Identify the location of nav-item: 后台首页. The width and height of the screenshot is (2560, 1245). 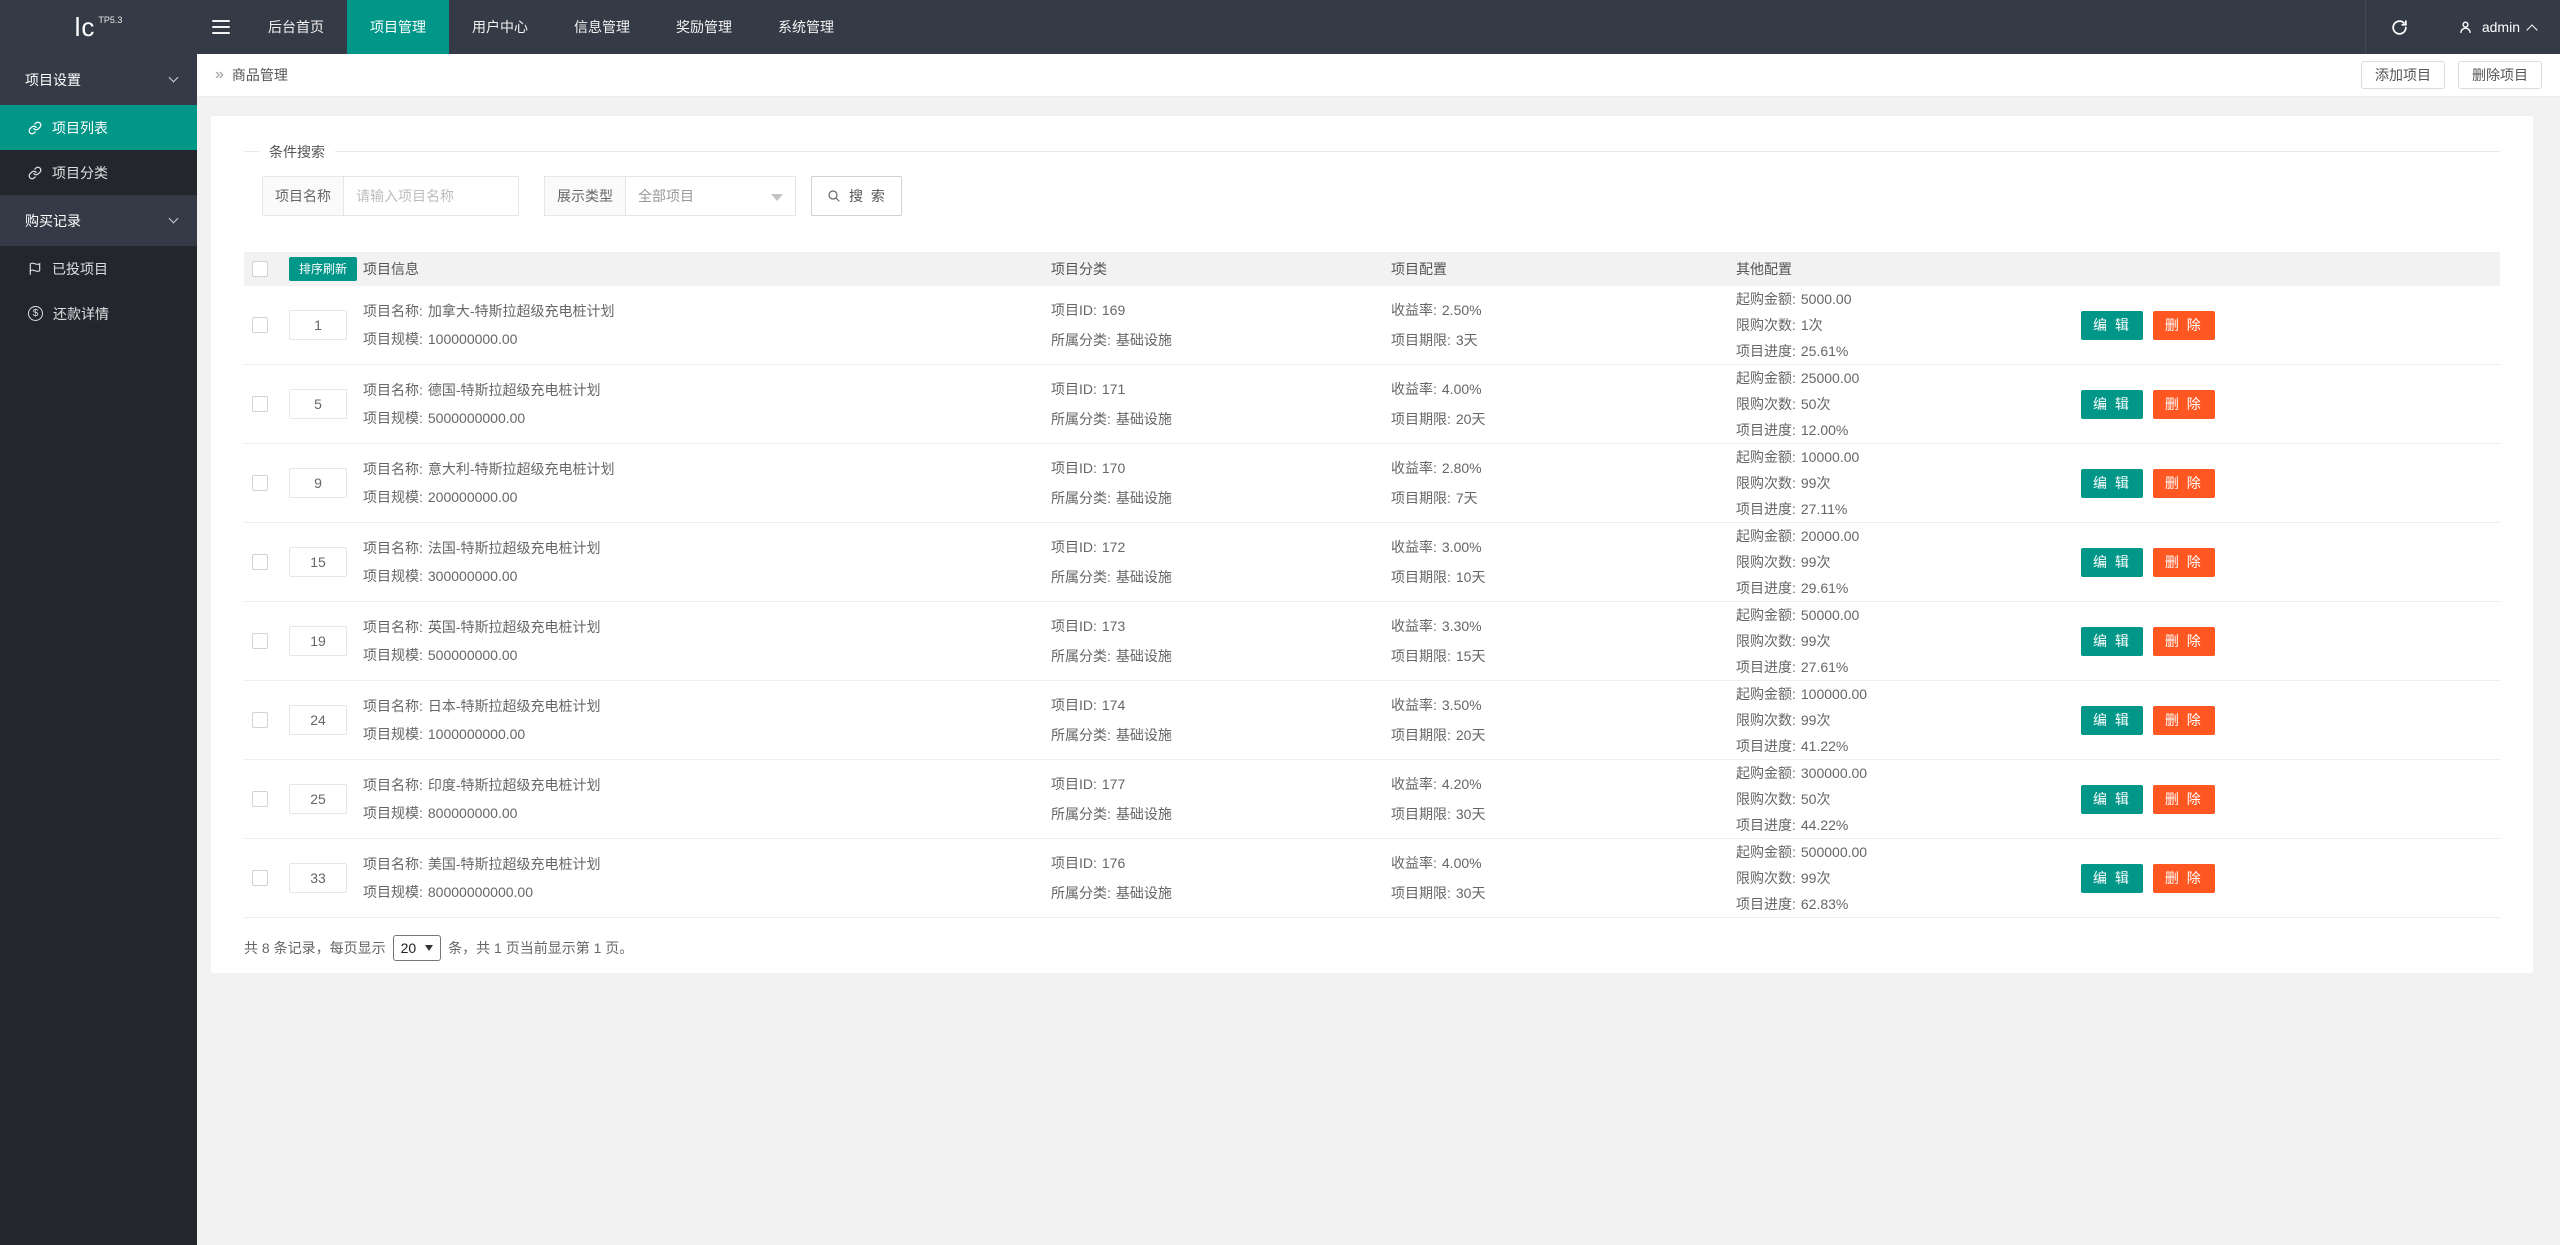
(296, 27).